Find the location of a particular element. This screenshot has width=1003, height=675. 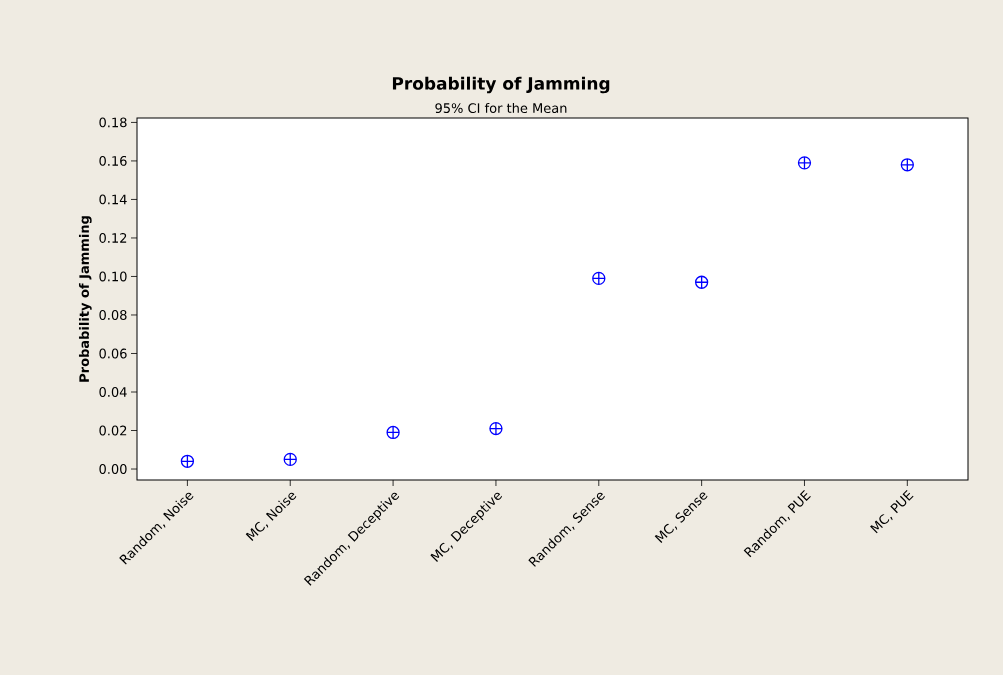

y-tick-label: 0.18 is located at coordinates (113, 122).